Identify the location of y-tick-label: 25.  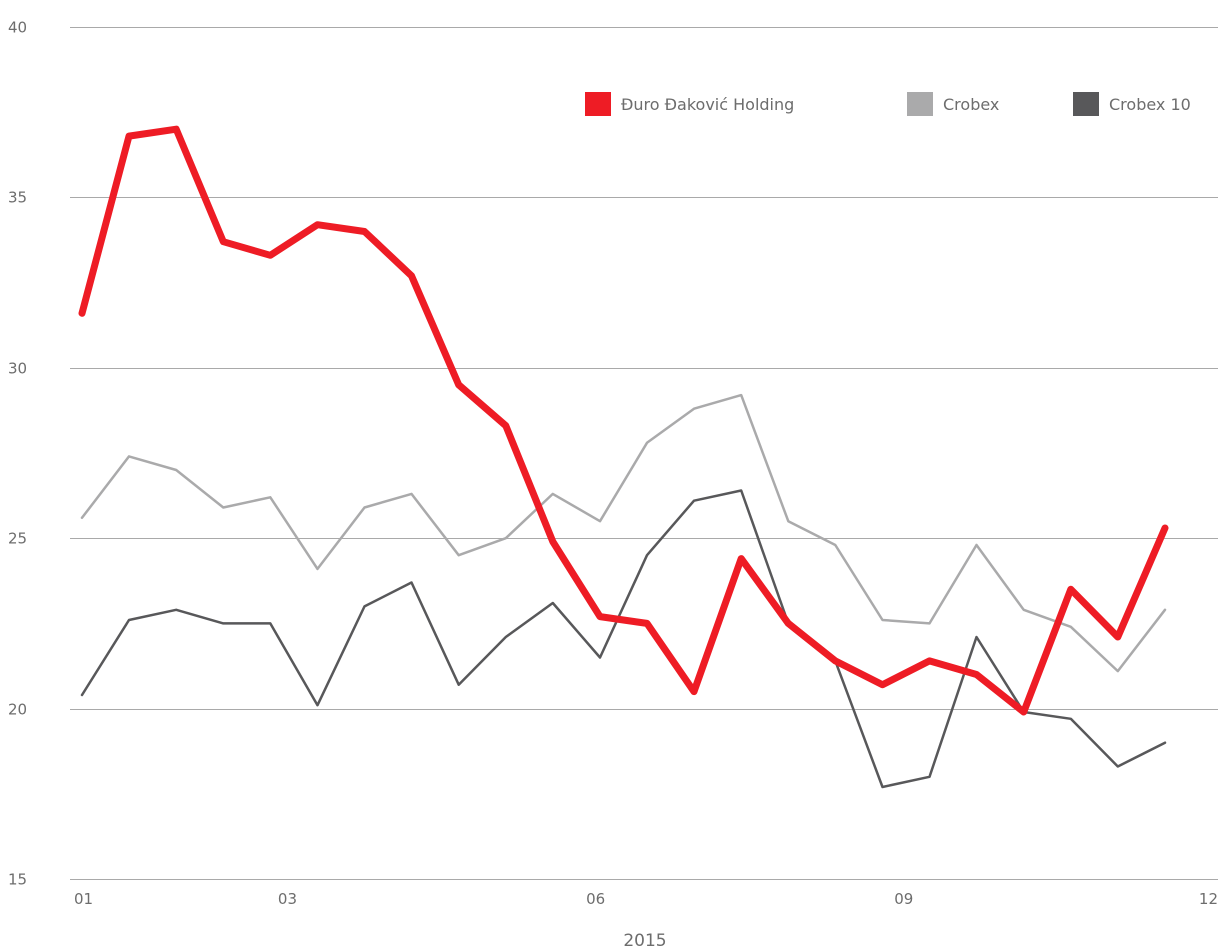
(17, 539).